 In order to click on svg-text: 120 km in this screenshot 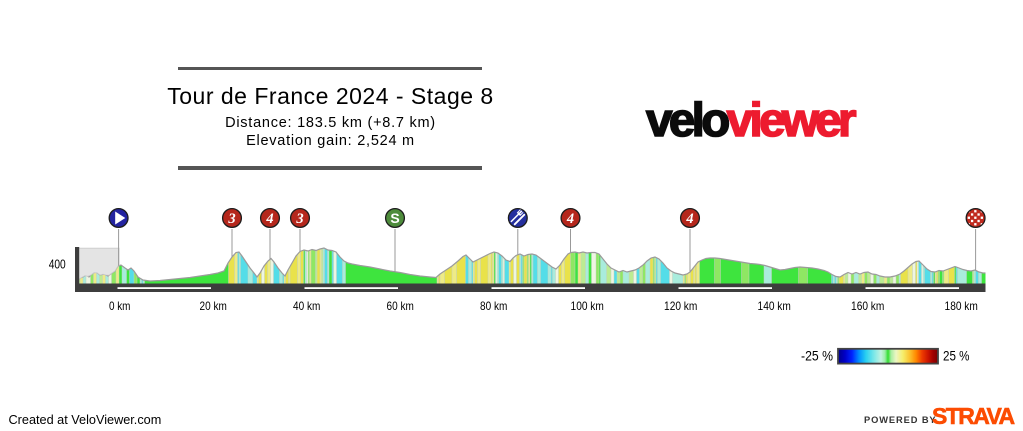, I will do `click(680, 306)`.